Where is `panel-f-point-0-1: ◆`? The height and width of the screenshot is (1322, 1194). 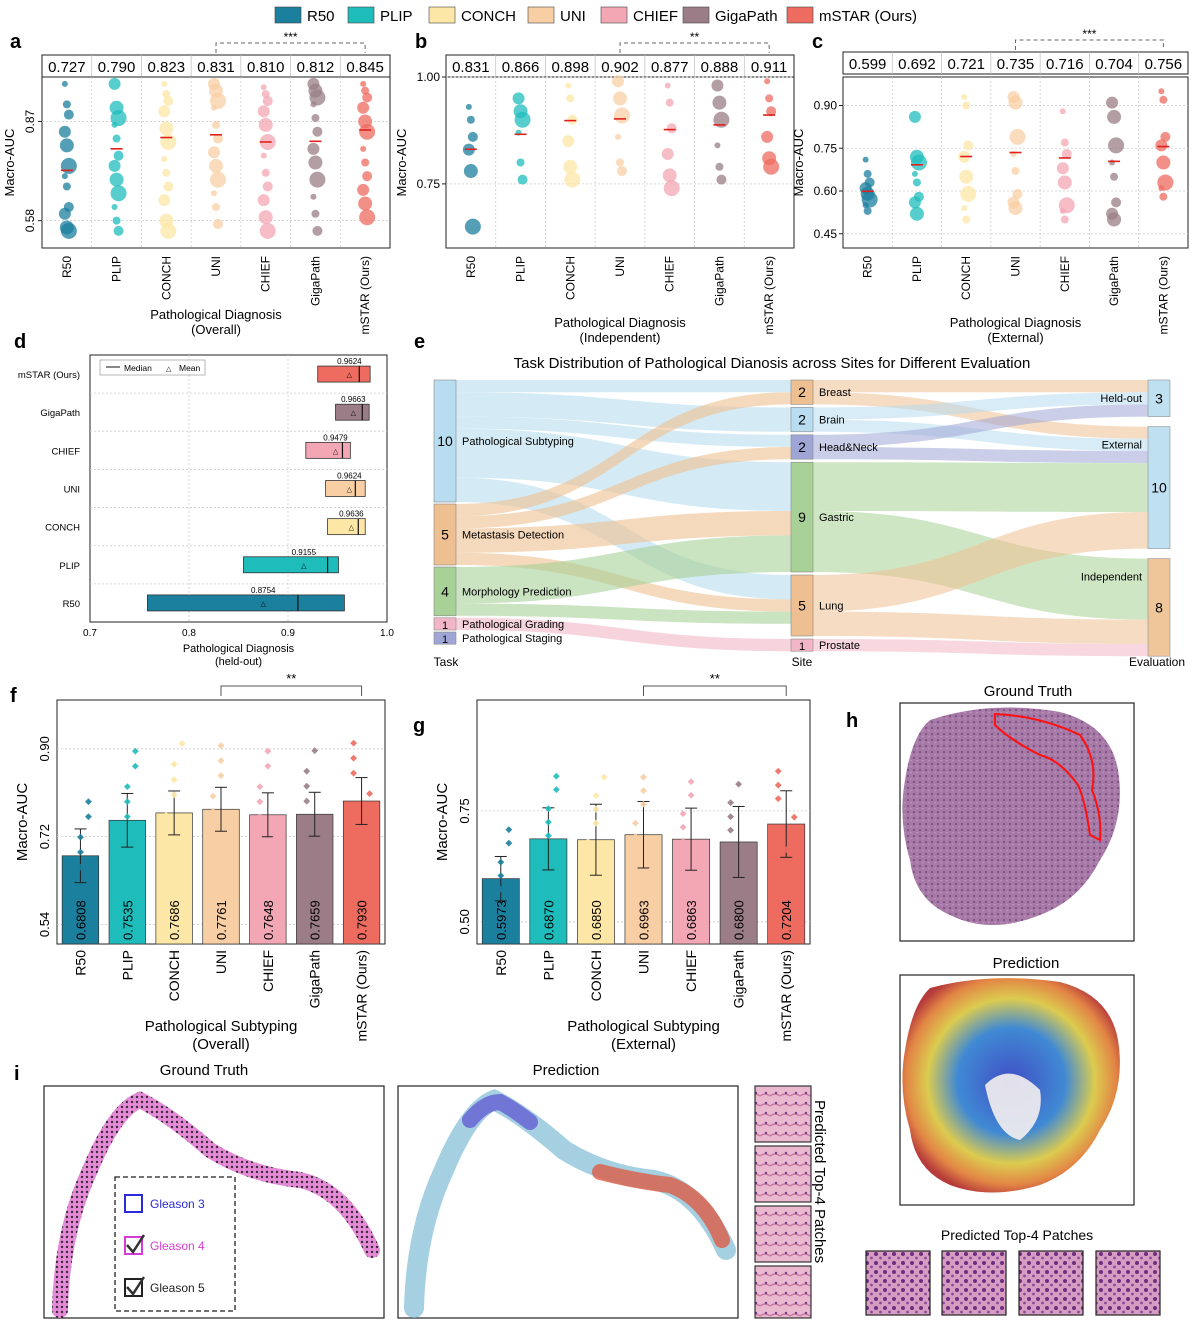 panel-f-point-0-1: ◆ is located at coordinates (80, 867).